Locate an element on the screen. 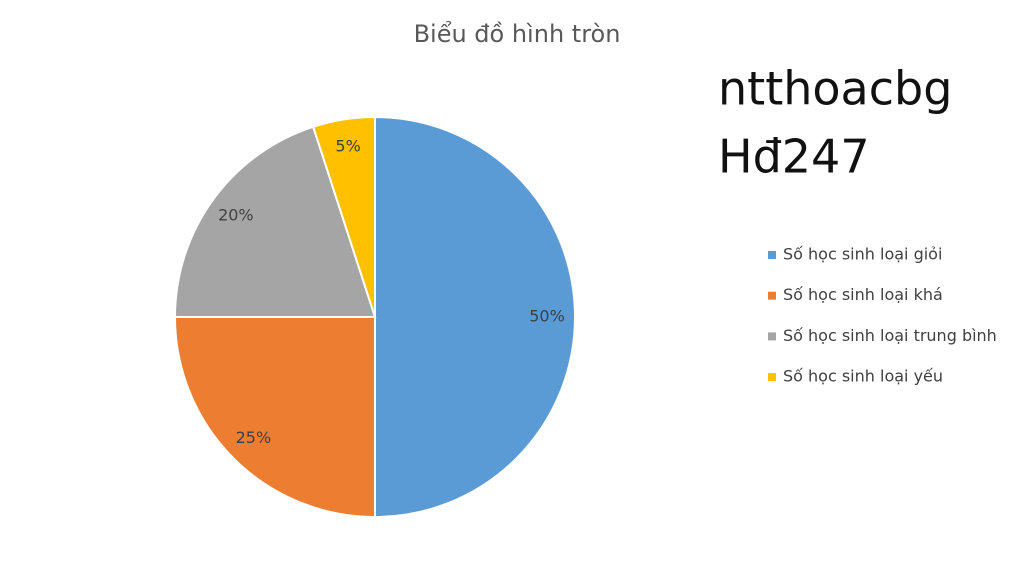 The height and width of the screenshot is (565, 1024). annotation: Hđ247 is located at coordinates (794, 157).